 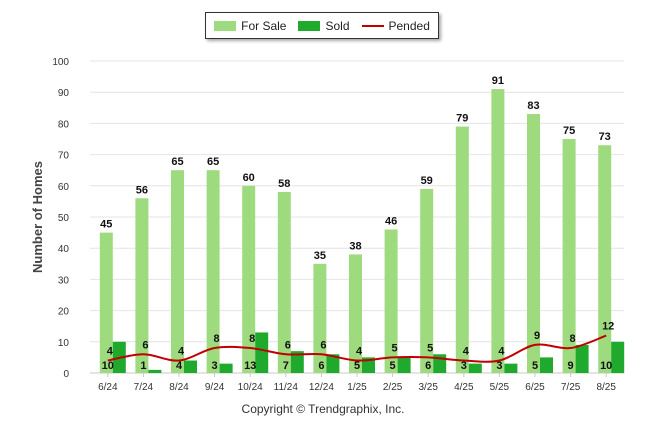 What do you see at coordinates (250, 366) in the screenshot?
I see `data-label-sold: 13` at bounding box center [250, 366].